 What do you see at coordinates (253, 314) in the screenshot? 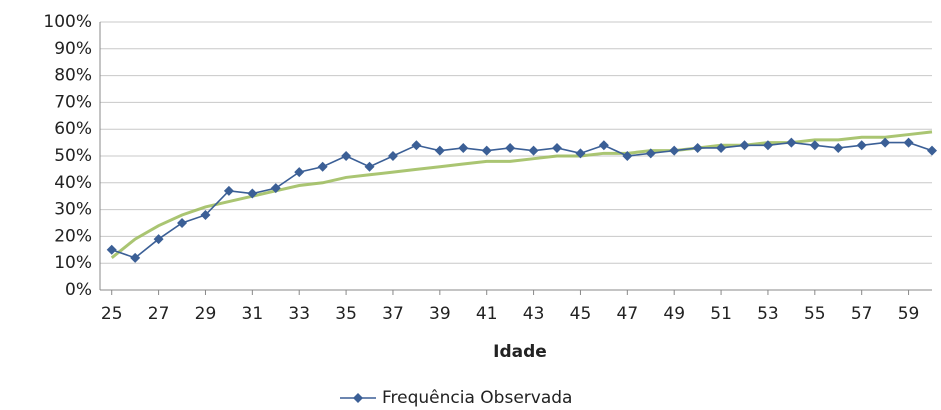
I see `x-tick-label: 31` at bounding box center [253, 314].